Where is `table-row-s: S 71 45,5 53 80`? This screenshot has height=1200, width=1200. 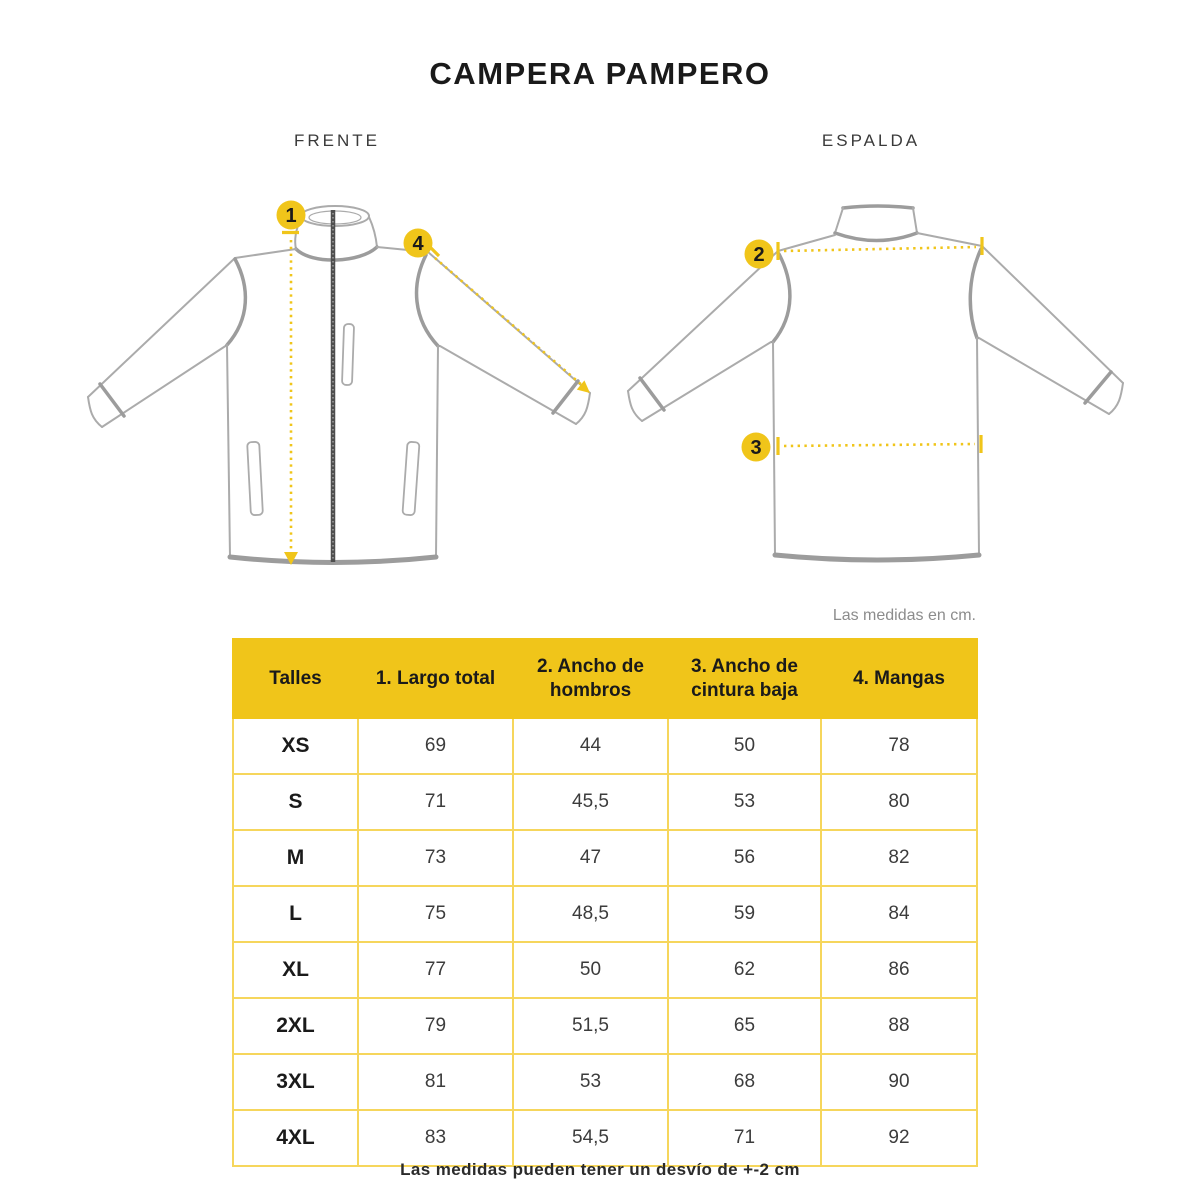
table-row-s: S 71 45,5 53 80 is located at coordinates (605, 802).